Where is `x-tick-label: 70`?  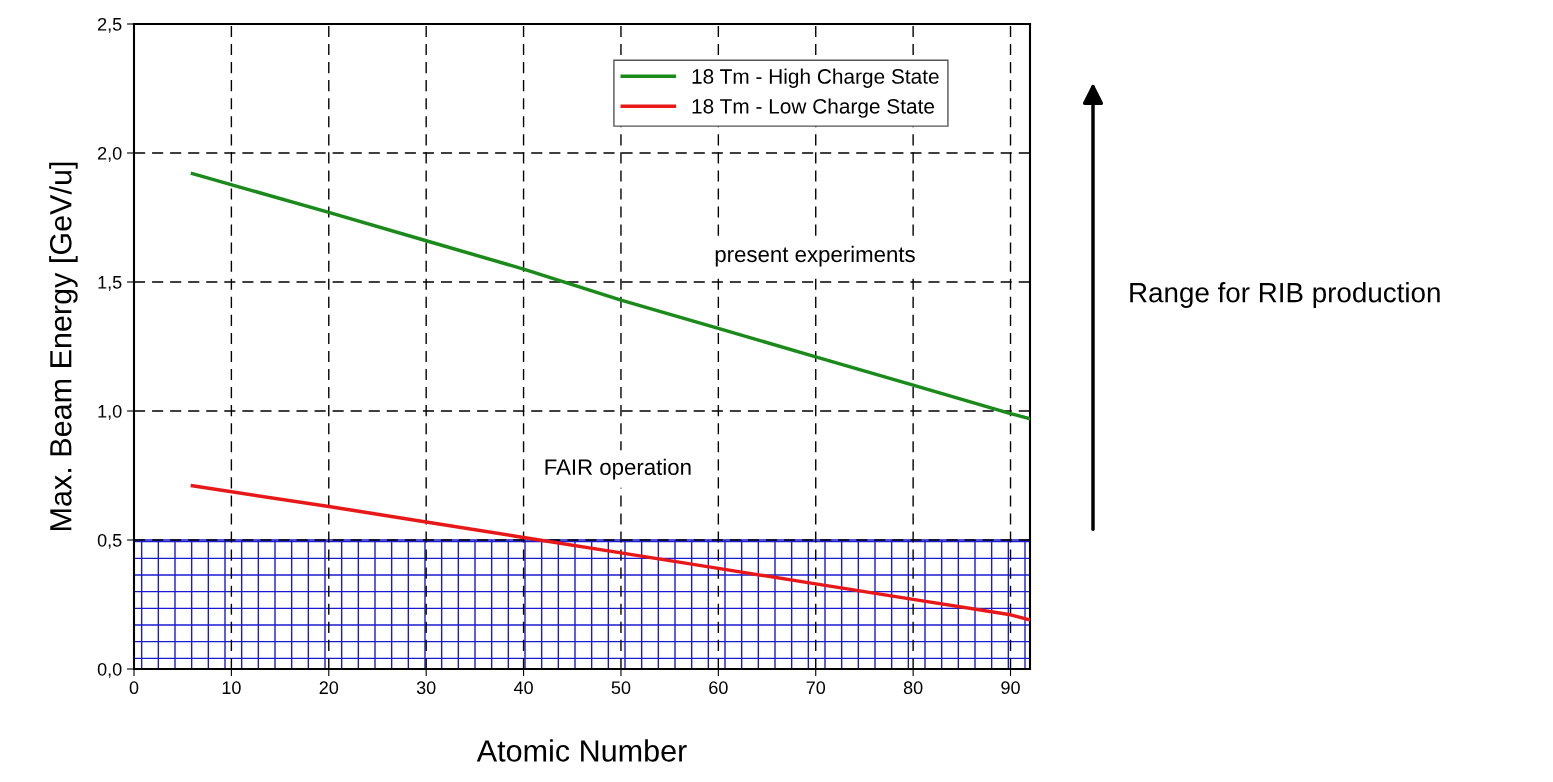
x-tick-label: 70 is located at coordinates (816, 688).